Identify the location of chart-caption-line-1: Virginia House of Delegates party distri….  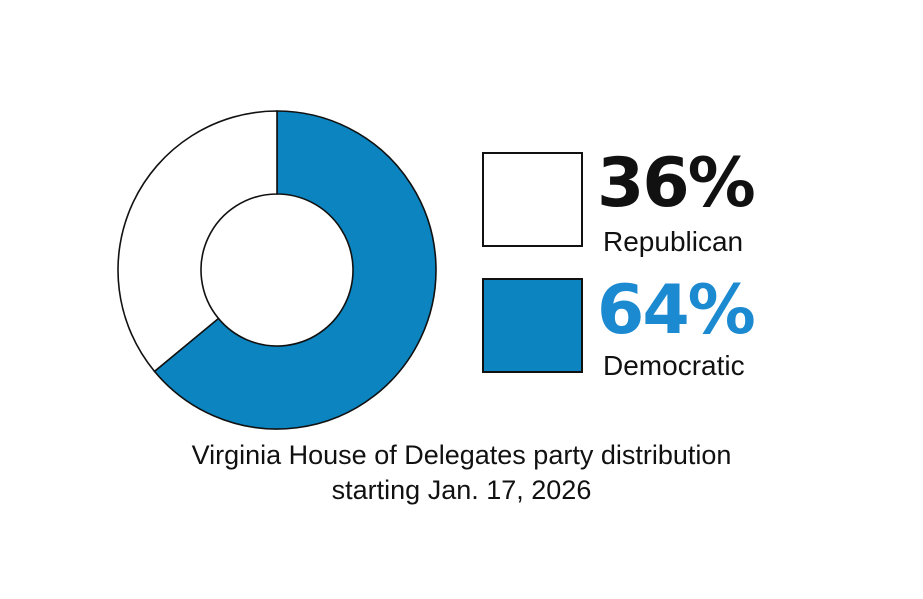
(461, 455).